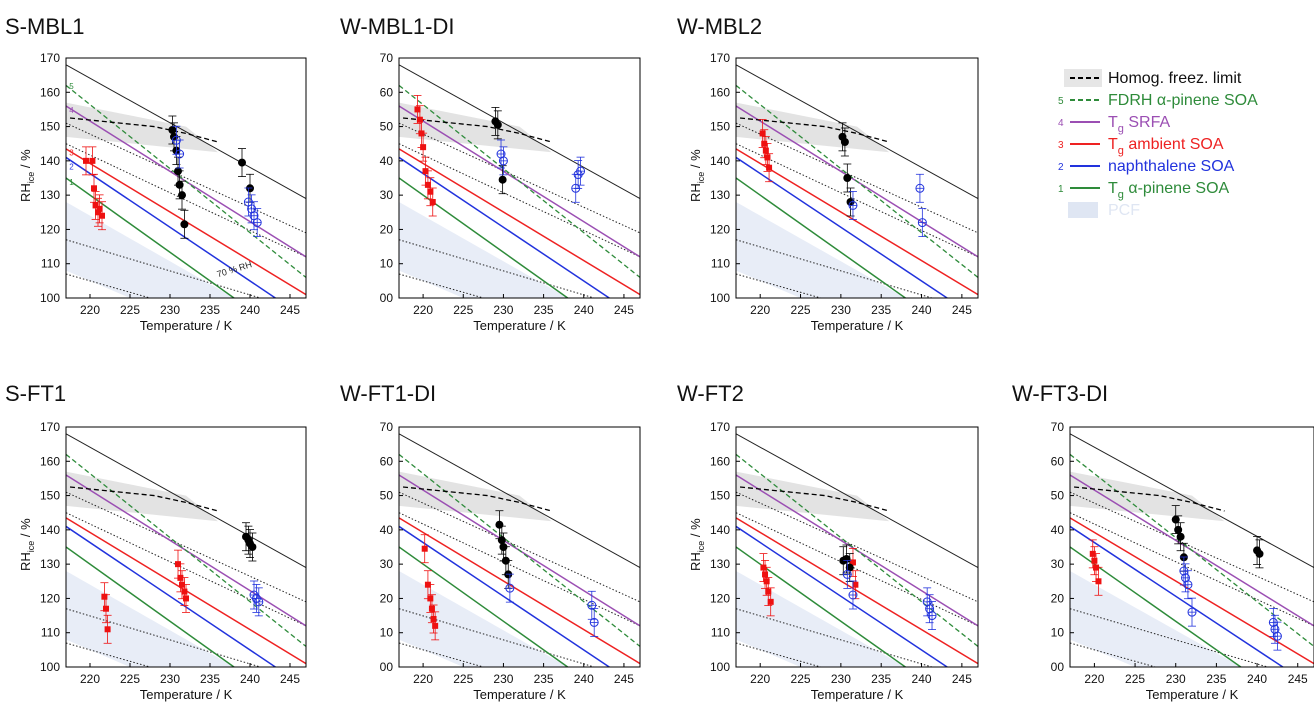 This screenshot has height=716, width=1314. Describe the element at coordinates (71, 166) in the screenshot. I see `line-number-label: 2` at that location.